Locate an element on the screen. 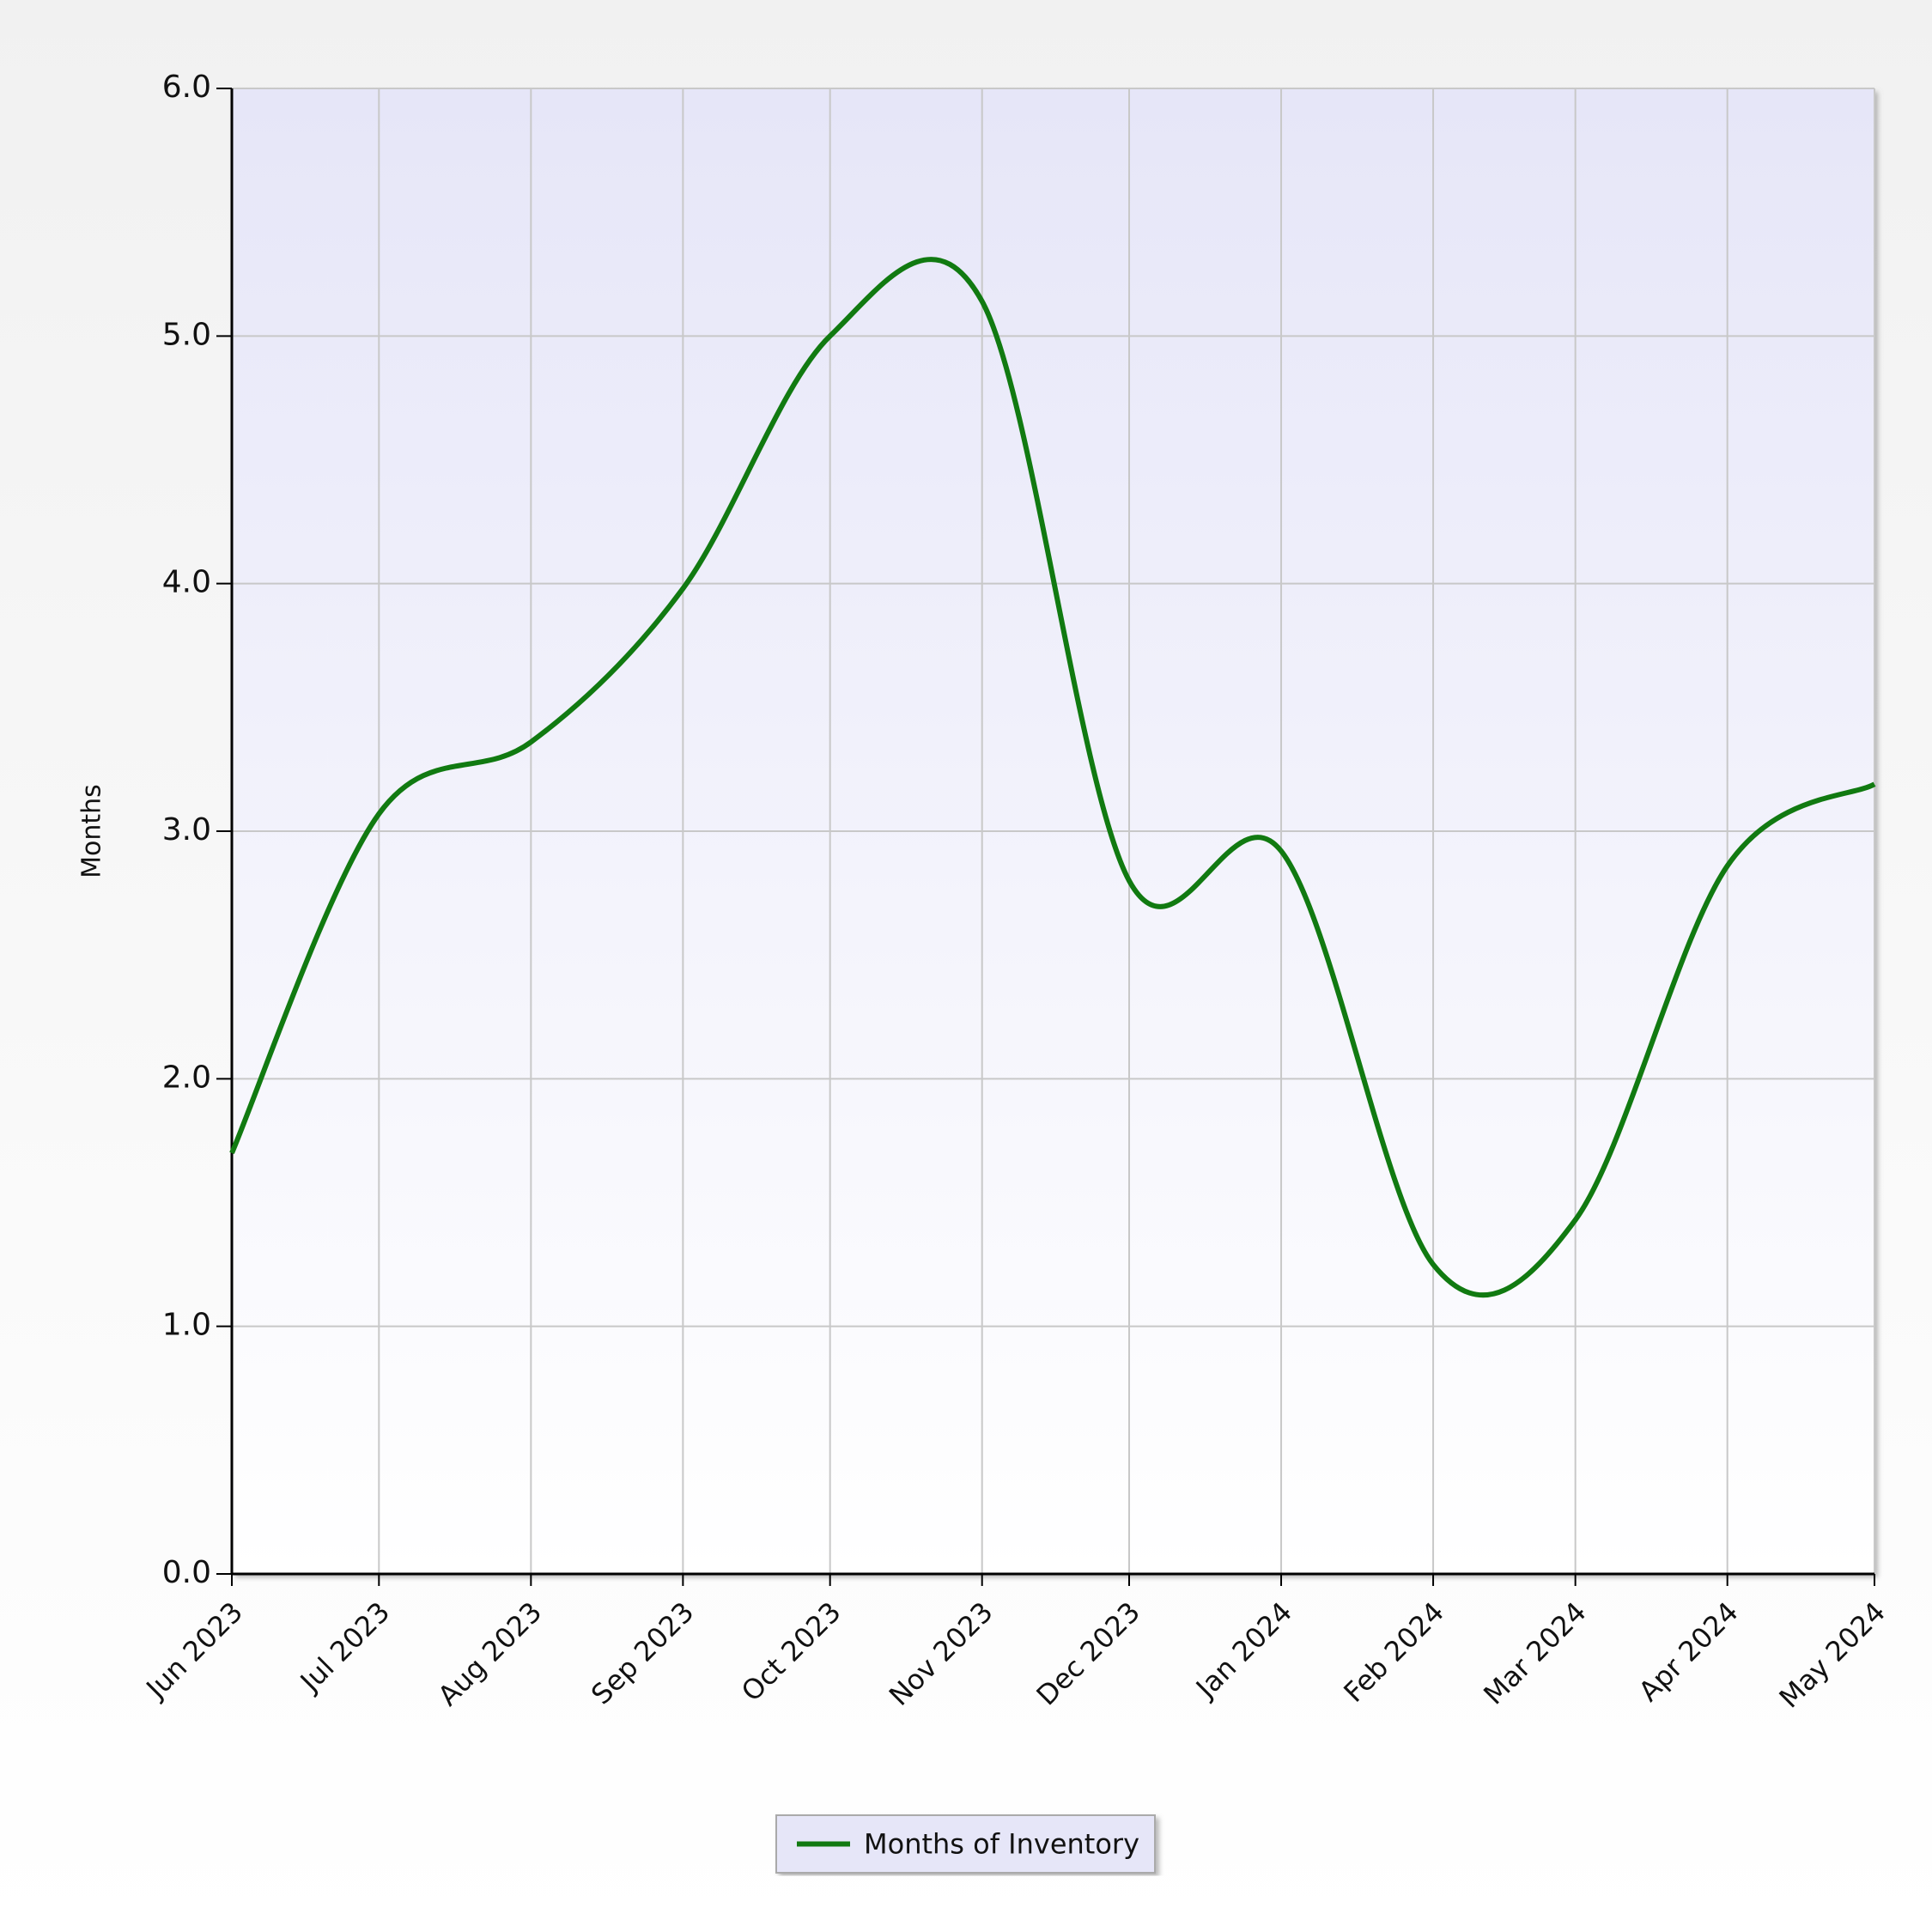 This screenshot has width=1932, height=1932. legend-label: Months of Inventory is located at coordinates (1002, 1844).